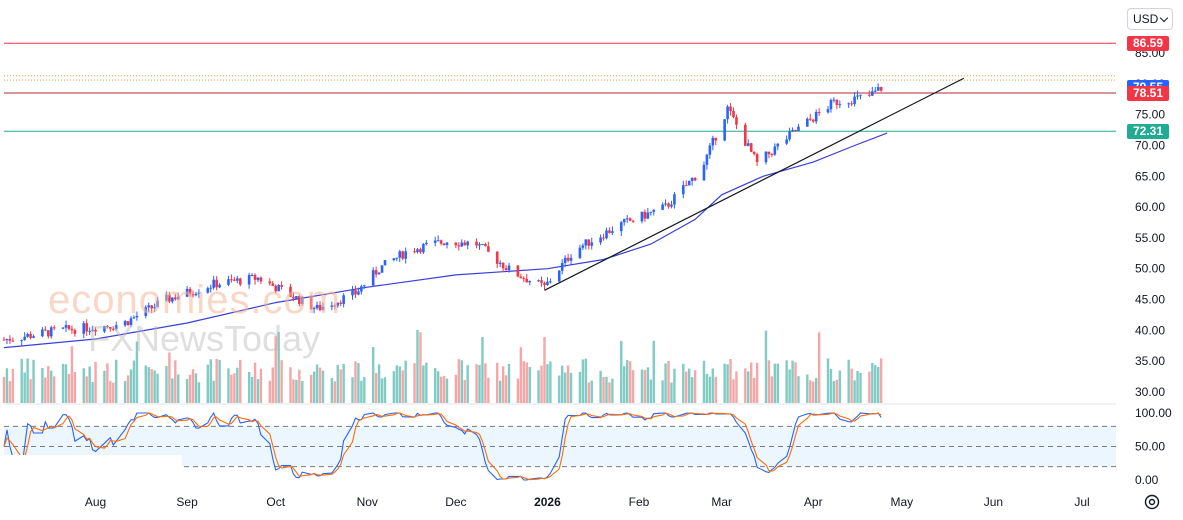 This screenshot has height=520, width=1183. I want to click on price-tag-support-2: 72.31, so click(1148, 132).